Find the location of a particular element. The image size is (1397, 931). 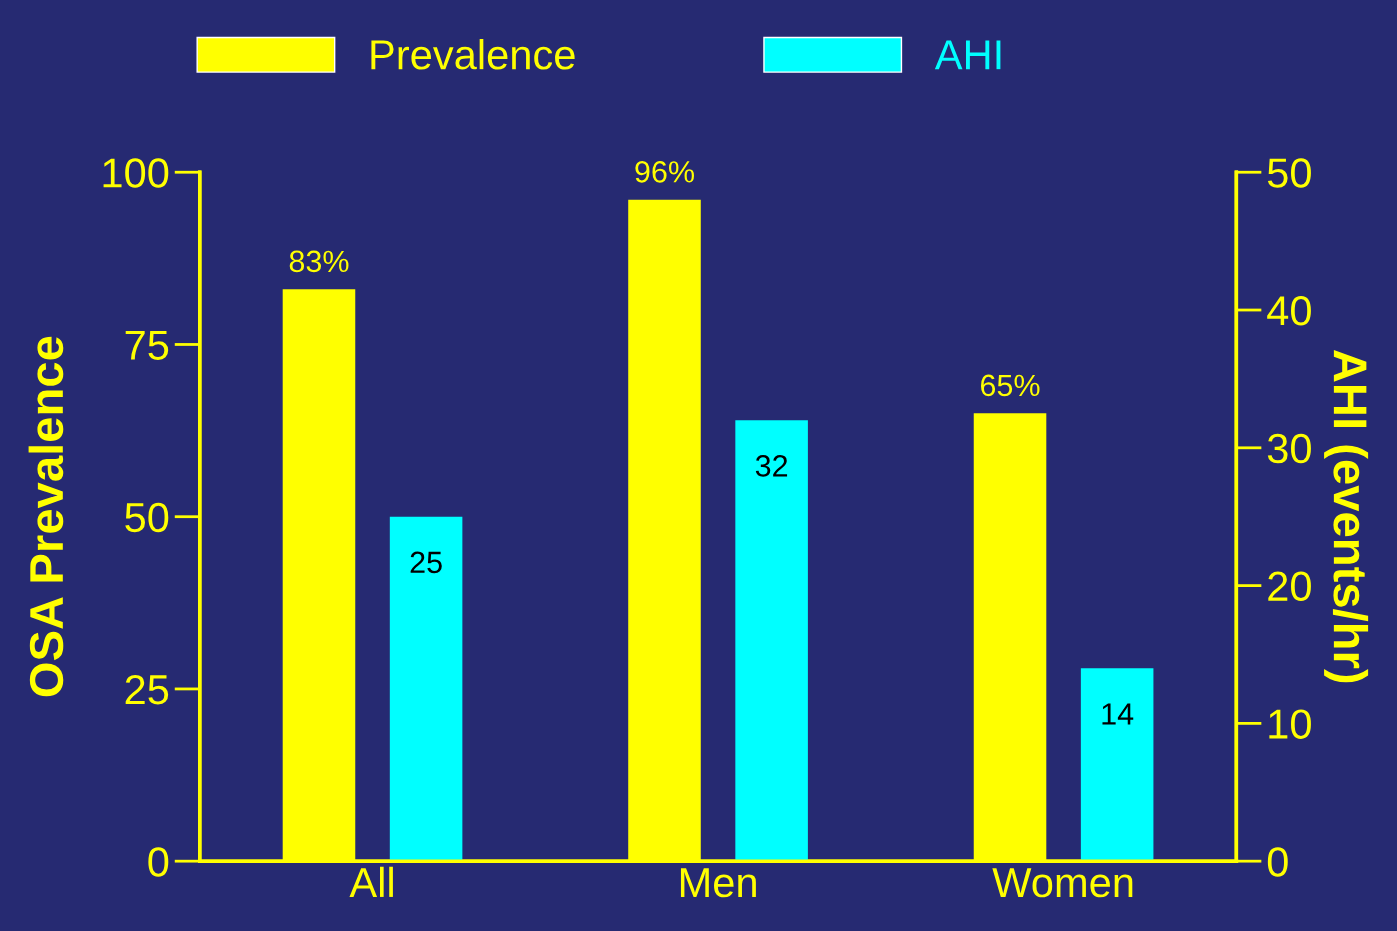

data-label: 65% is located at coordinates (1010, 385).